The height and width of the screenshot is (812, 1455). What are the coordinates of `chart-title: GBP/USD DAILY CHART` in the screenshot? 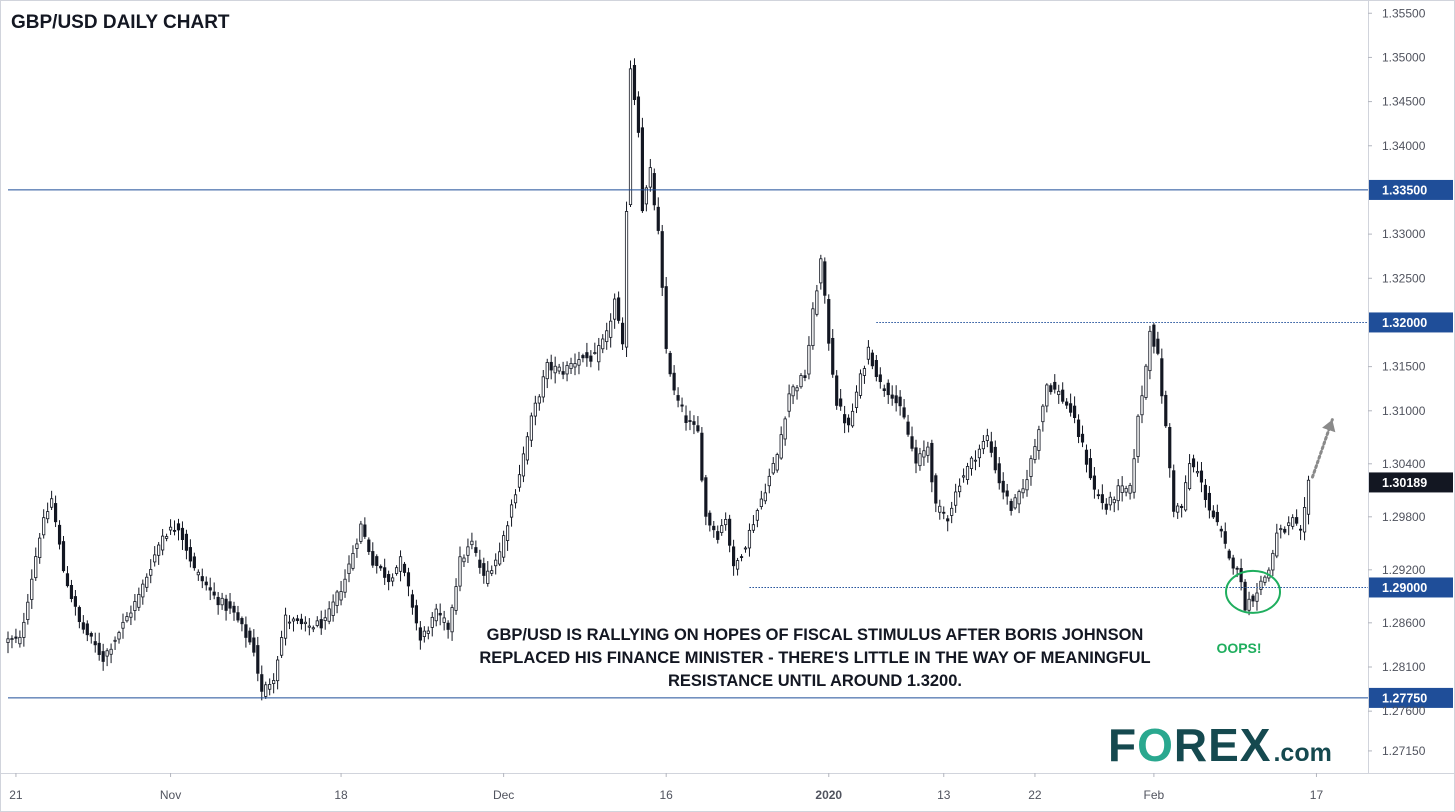 It's located at (120, 22).